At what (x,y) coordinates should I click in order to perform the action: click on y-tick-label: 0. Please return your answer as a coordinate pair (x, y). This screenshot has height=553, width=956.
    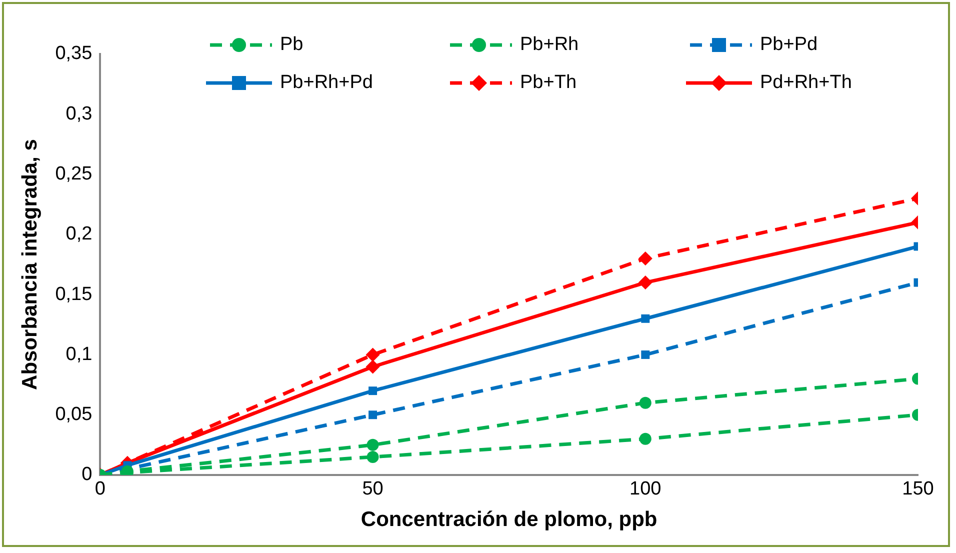
    Looking at the image, I should click on (87, 475).